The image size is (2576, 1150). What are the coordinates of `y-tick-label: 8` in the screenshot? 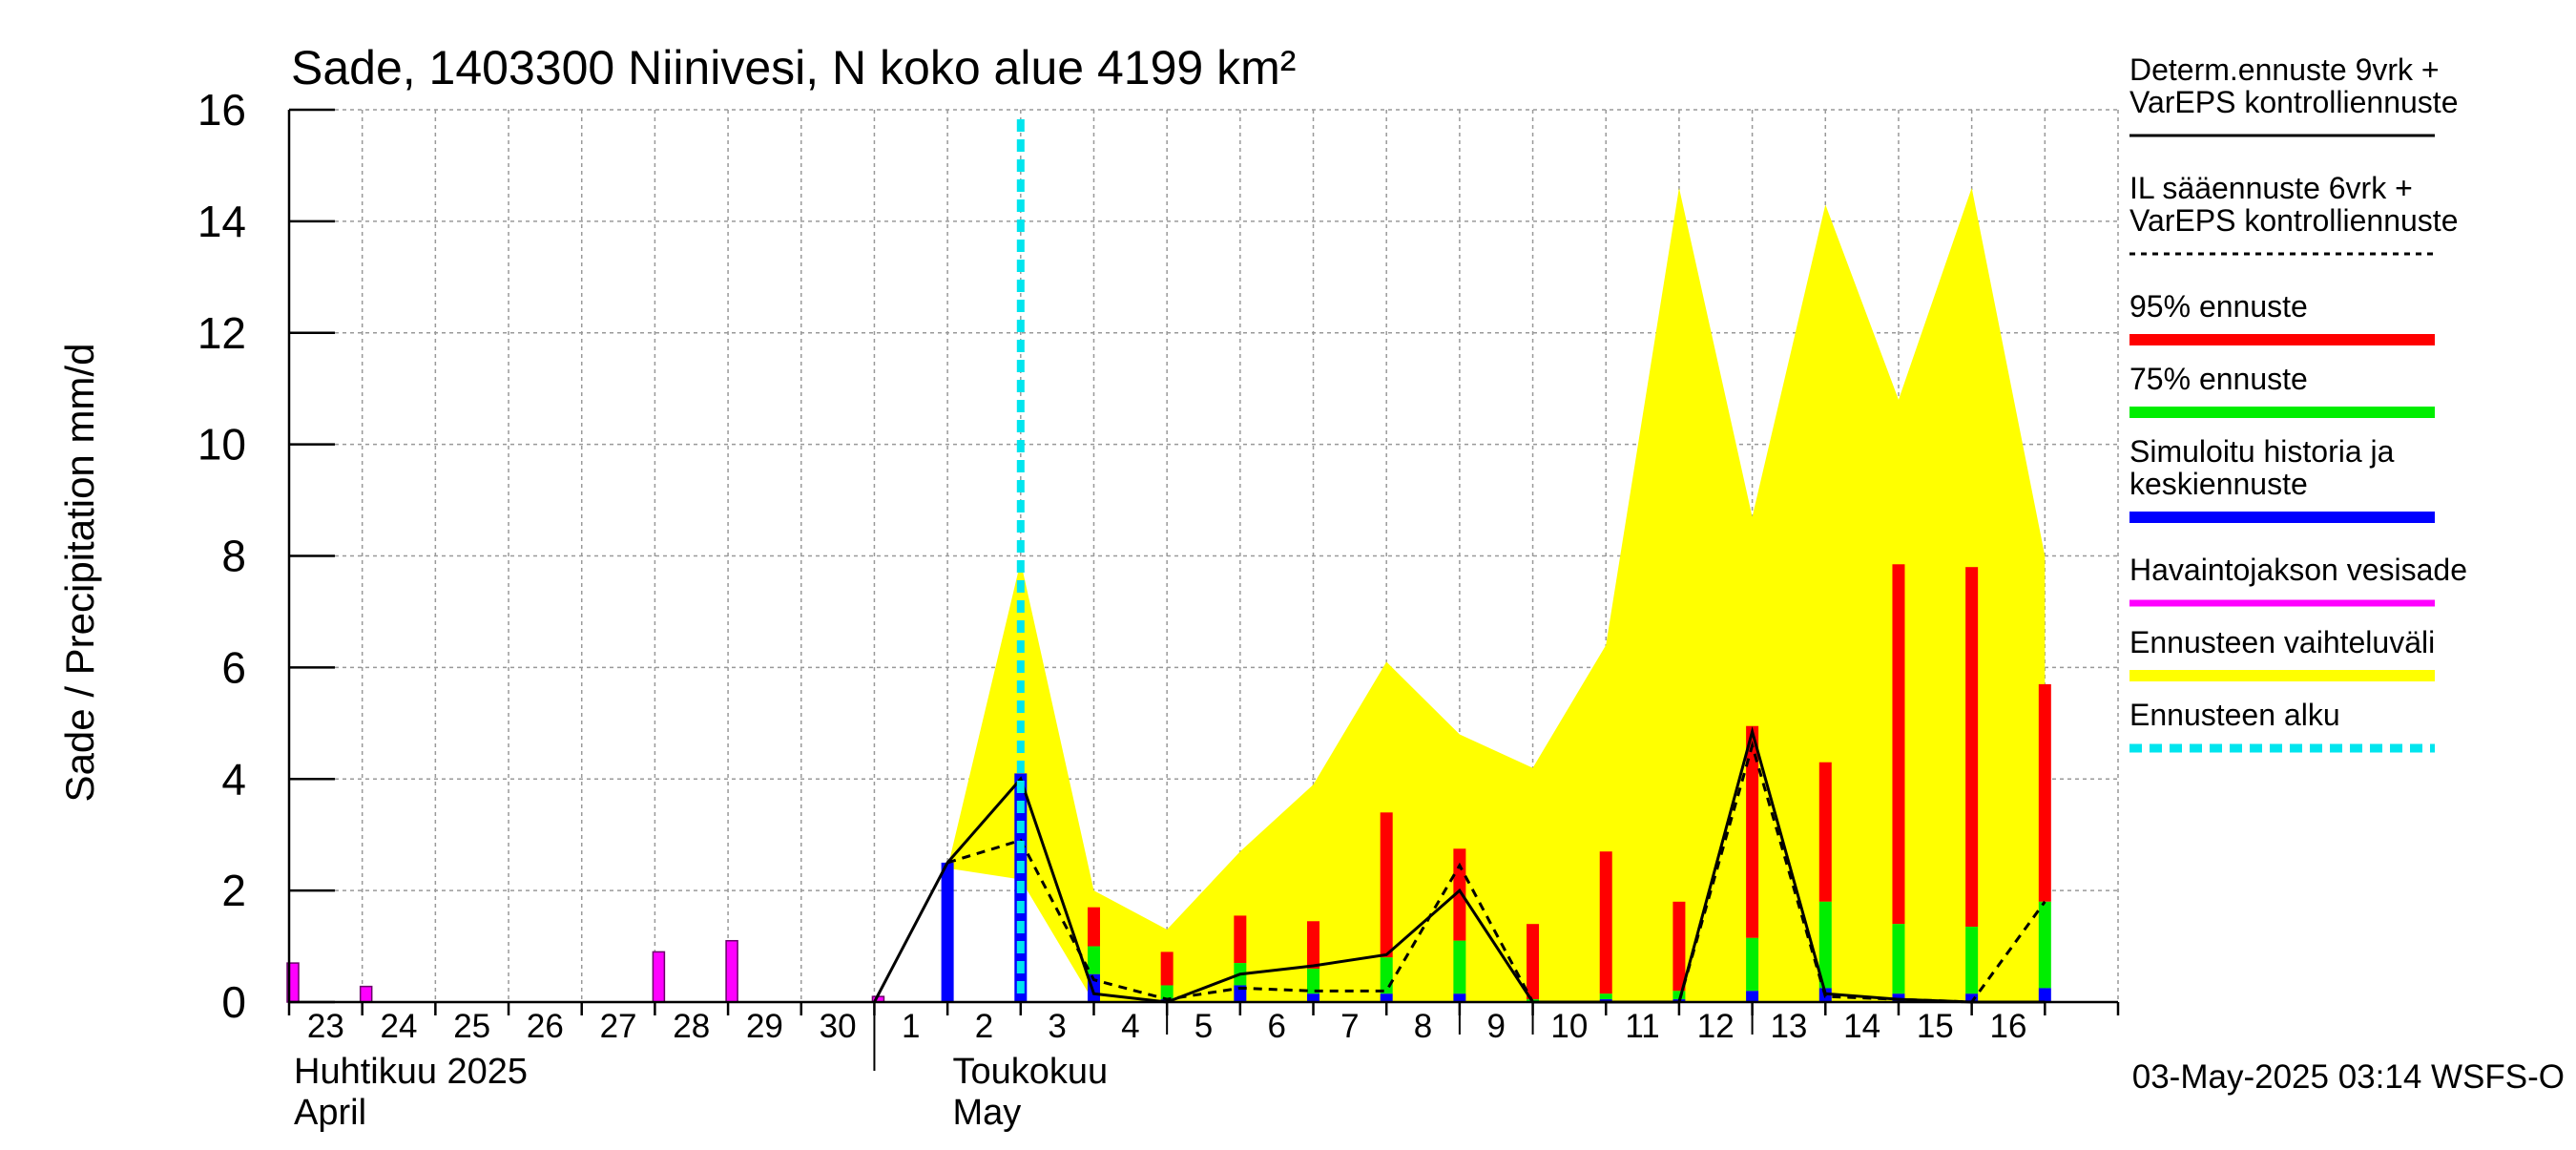 It's located at (233, 556).